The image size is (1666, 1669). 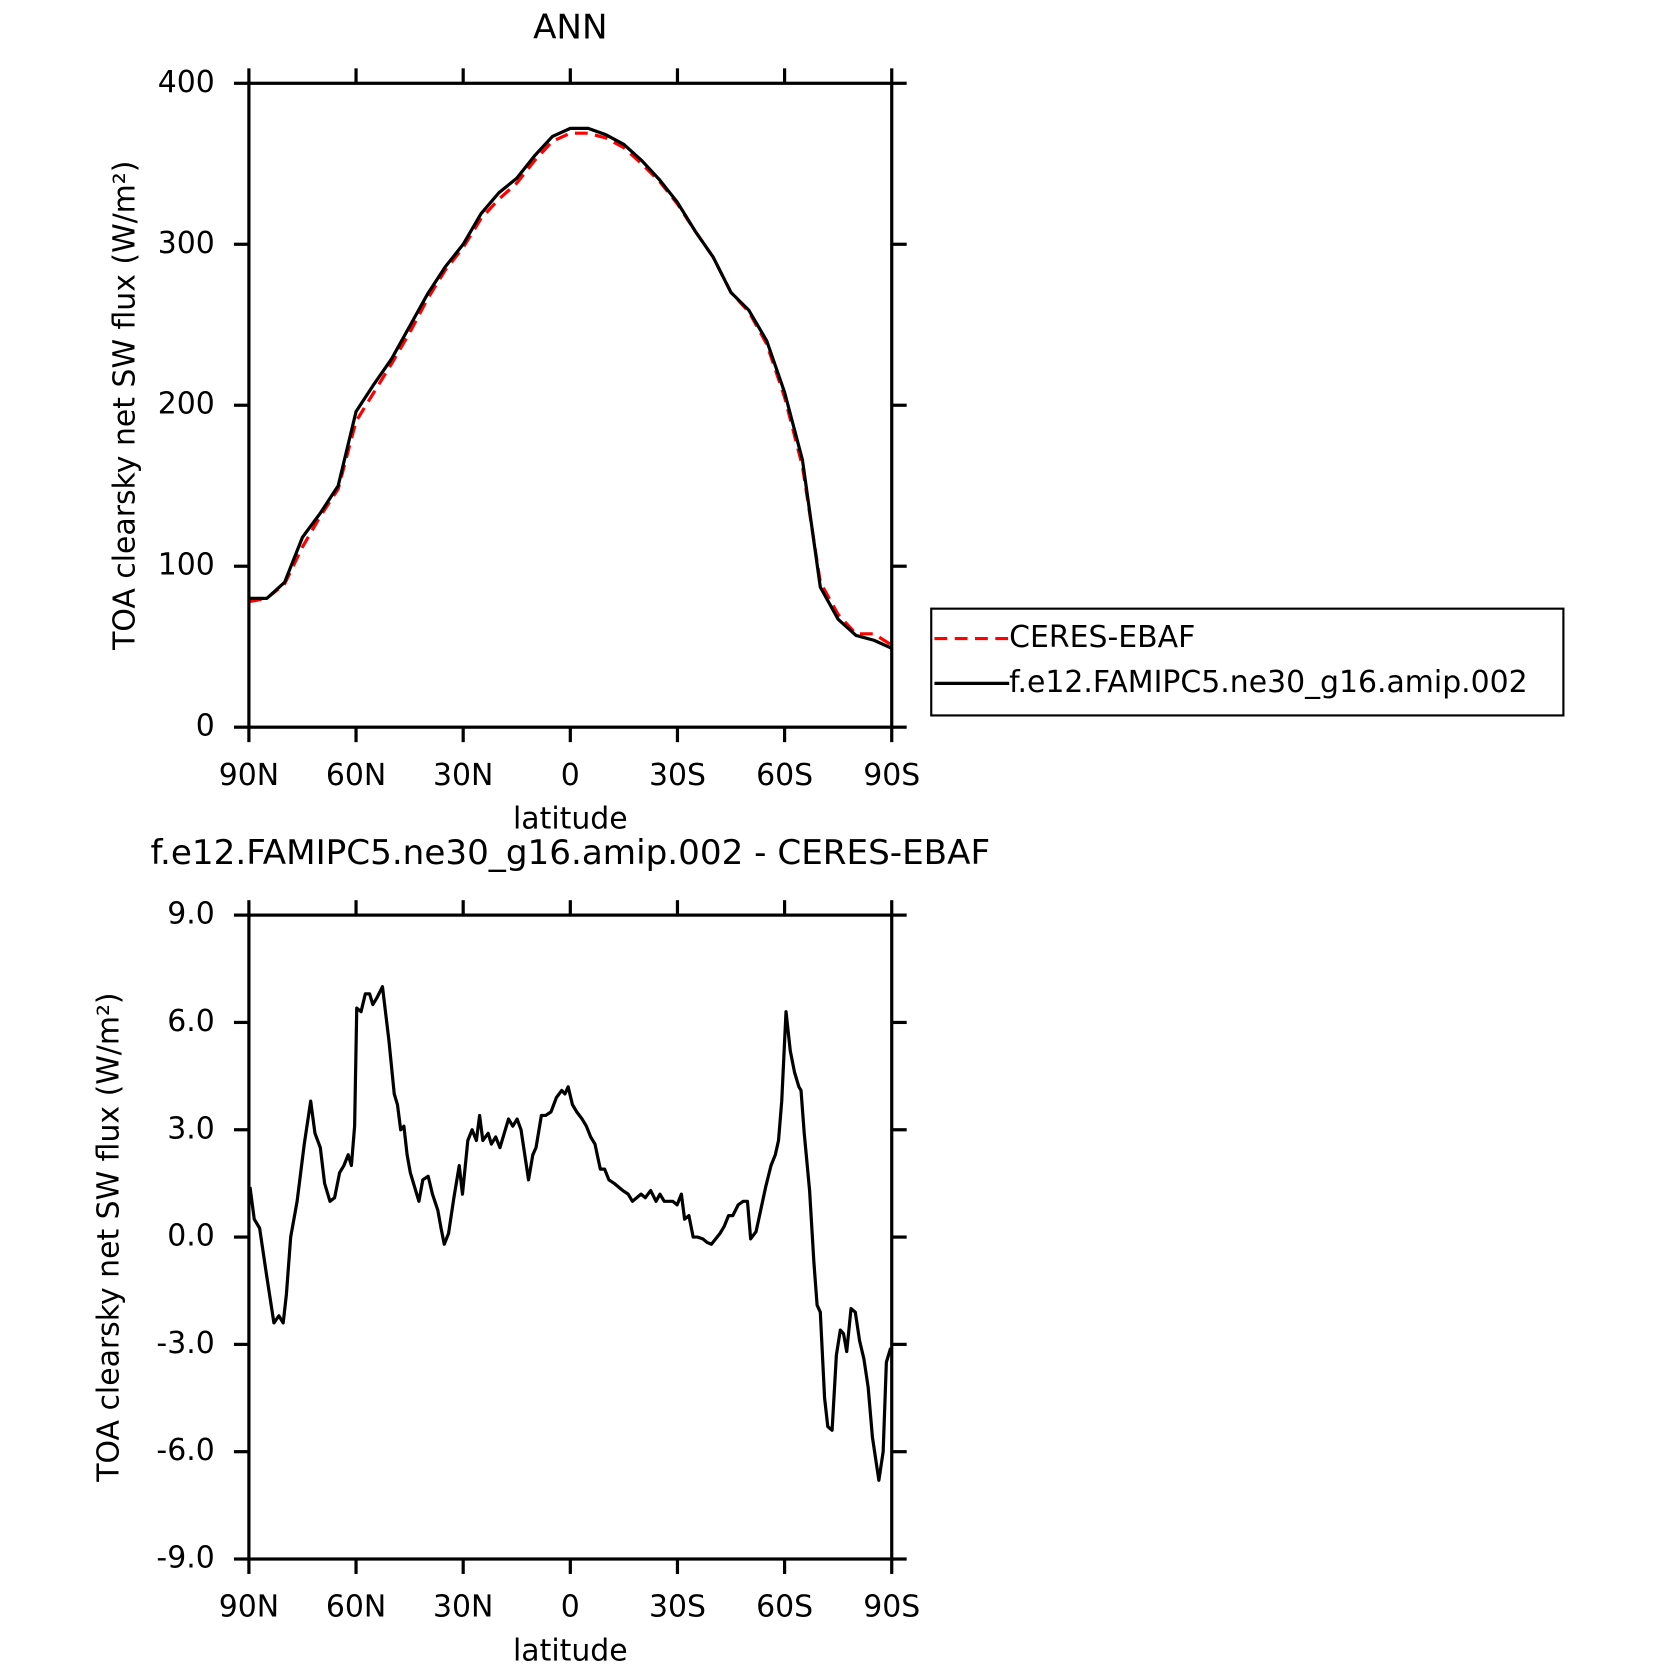 What do you see at coordinates (186, 82) in the screenshot?
I see `y-tick-label: 400` at bounding box center [186, 82].